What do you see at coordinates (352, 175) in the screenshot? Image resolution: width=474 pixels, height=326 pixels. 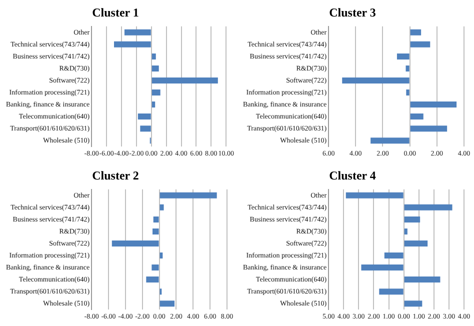 I see `chart-title: Cluster 4` at bounding box center [352, 175].